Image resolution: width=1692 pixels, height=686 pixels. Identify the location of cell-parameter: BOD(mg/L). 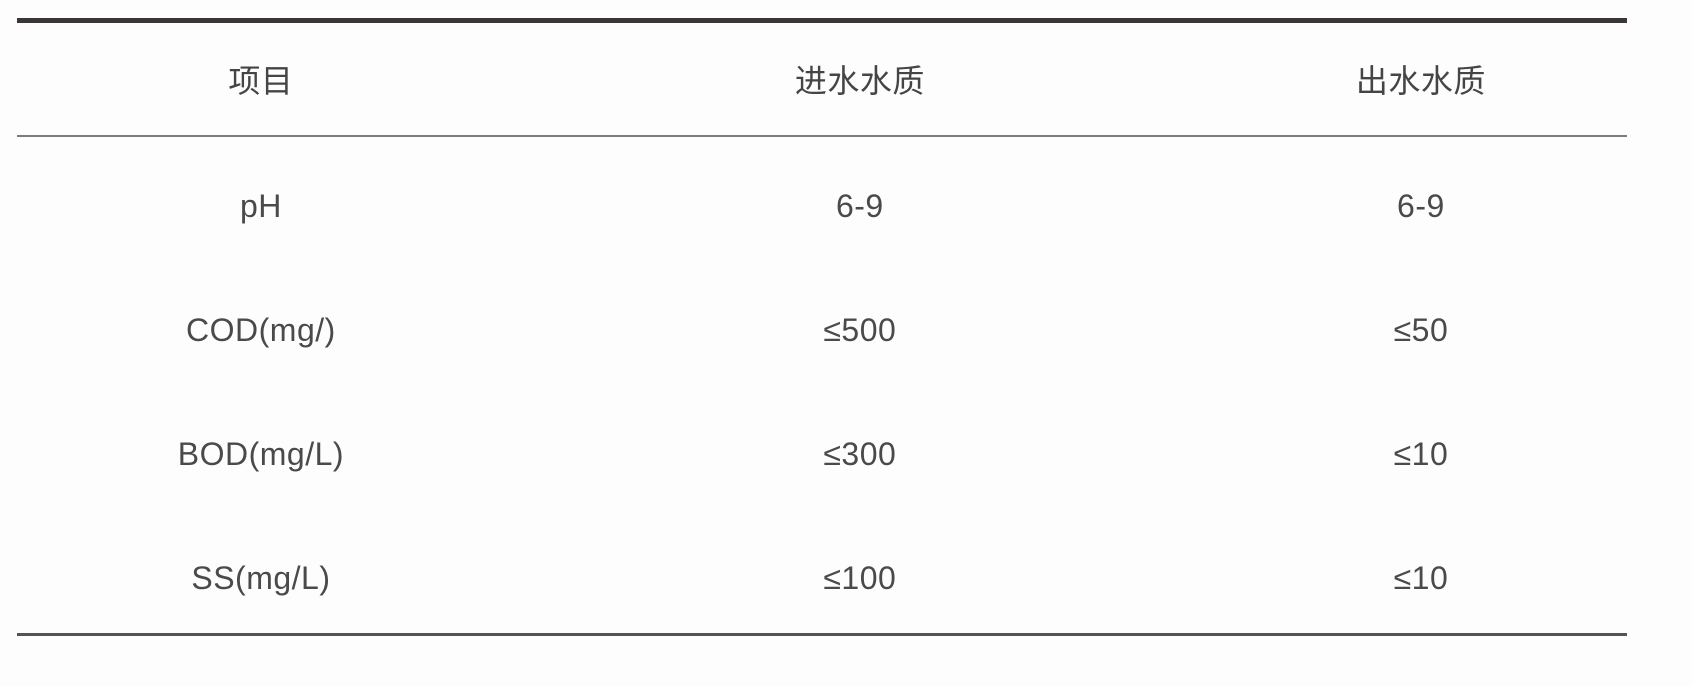
(261, 453).